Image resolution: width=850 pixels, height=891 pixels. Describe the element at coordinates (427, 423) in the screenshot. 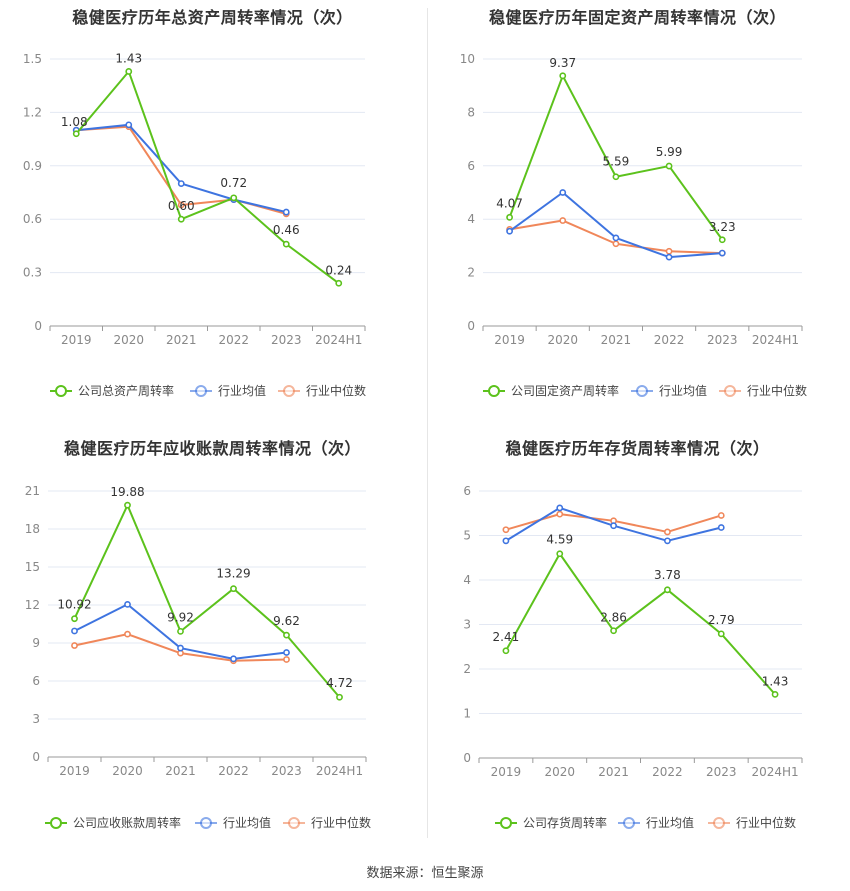

I see `panel-divider` at that location.